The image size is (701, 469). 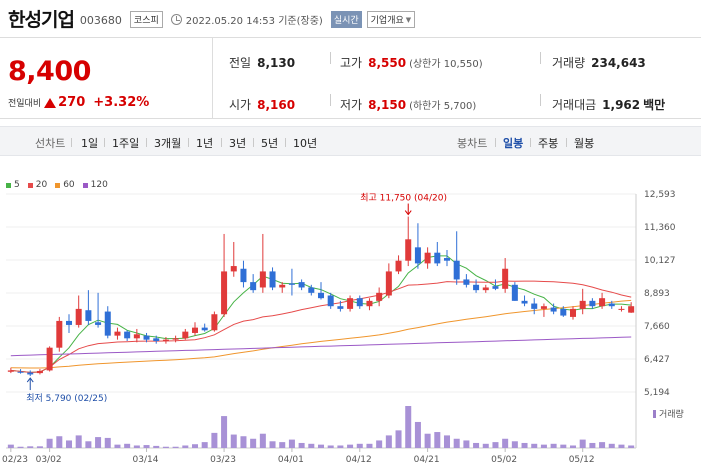 I want to click on x-tick-label: 04/21, so click(x=427, y=460).